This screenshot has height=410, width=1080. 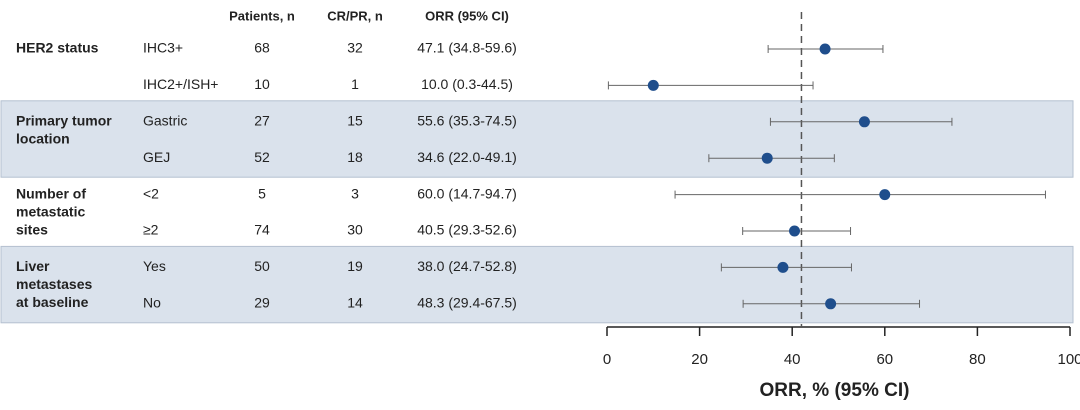 I want to click on subgroup-label: <2, so click(x=151, y=193).